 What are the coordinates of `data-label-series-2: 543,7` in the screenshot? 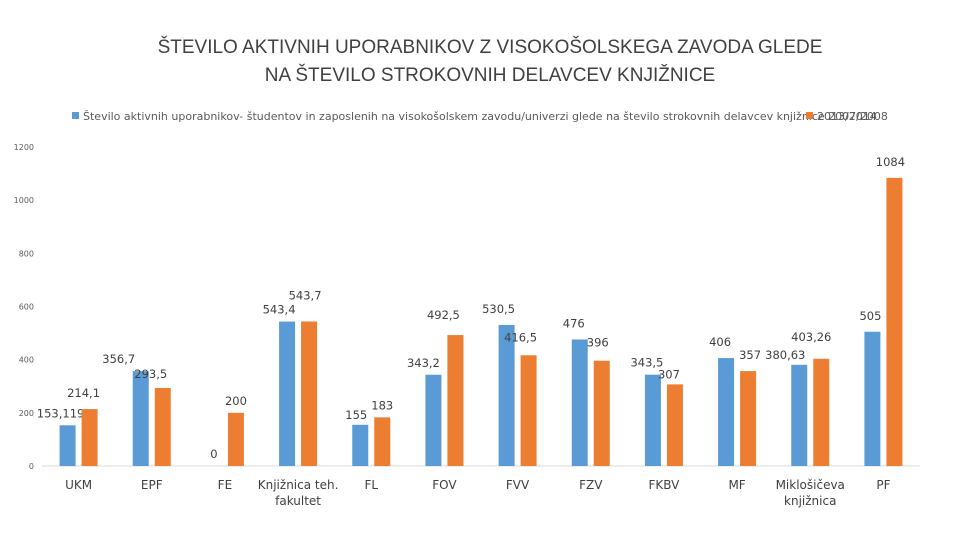 It's located at (305, 295).